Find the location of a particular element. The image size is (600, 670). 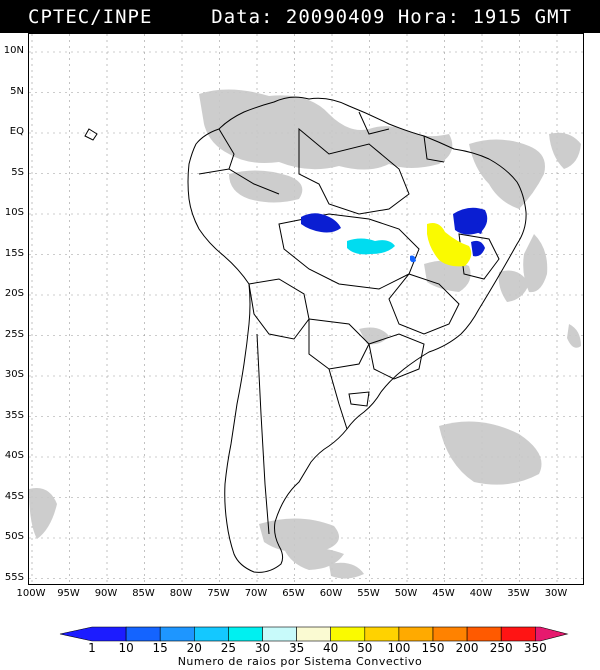

lon-label: 35W is located at coordinates (518, 593).